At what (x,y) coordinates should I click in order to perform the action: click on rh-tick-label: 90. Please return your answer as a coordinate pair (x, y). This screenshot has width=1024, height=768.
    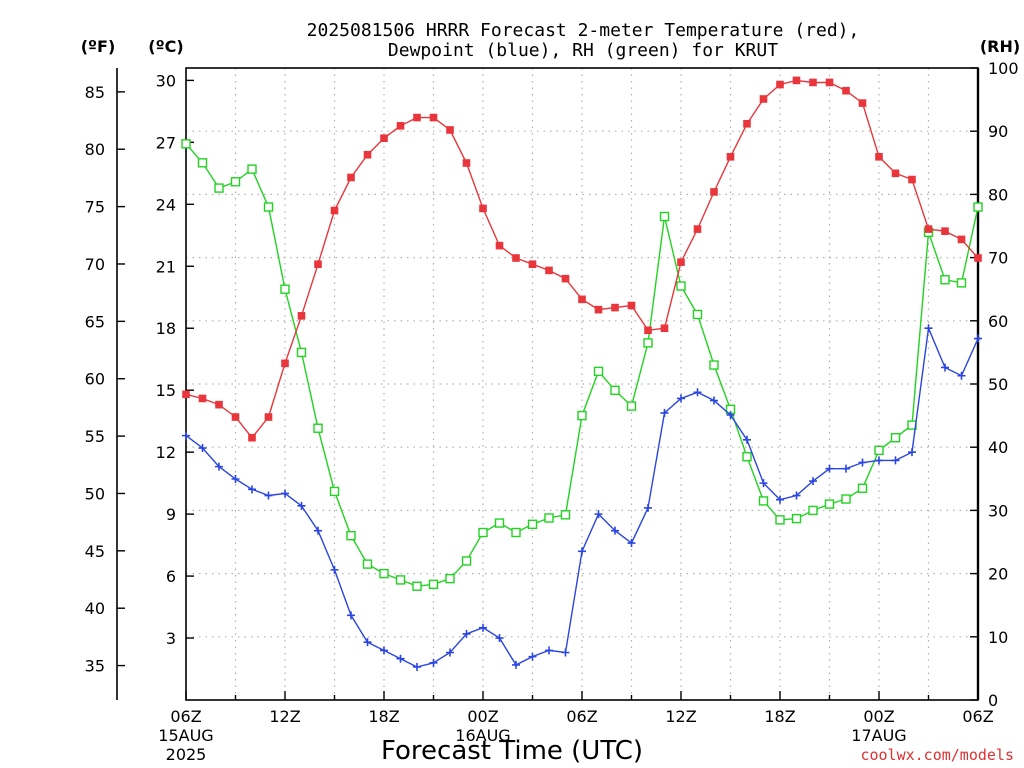
    Looking at the image, I should click on (998, 131).